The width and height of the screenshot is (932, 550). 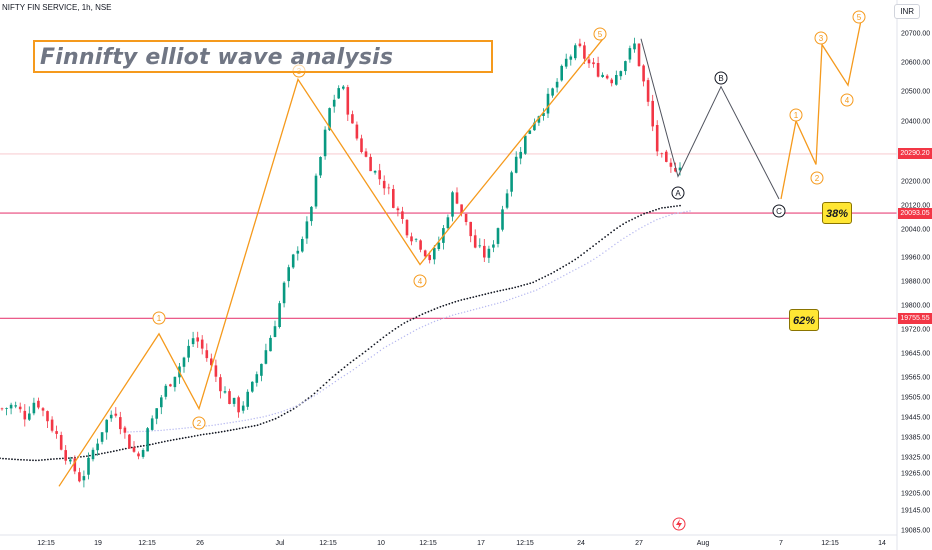 I want to click on y-tick-label: 20200.00, so click(x=915, y=182).